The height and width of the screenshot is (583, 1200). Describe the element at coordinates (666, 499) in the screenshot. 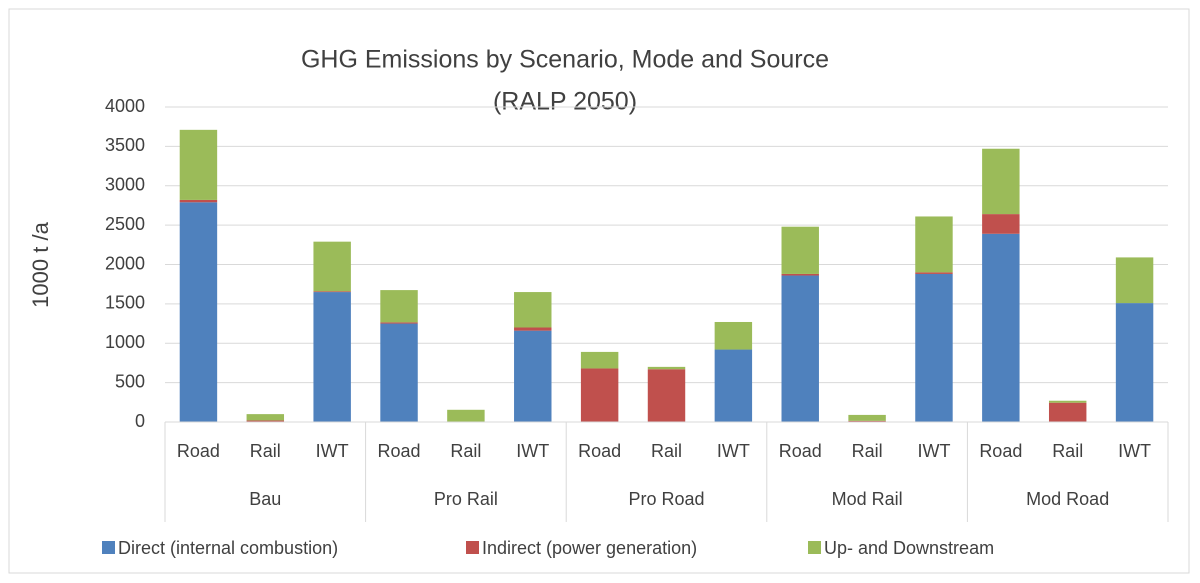

I see `group-label: Pro Road` at that location.